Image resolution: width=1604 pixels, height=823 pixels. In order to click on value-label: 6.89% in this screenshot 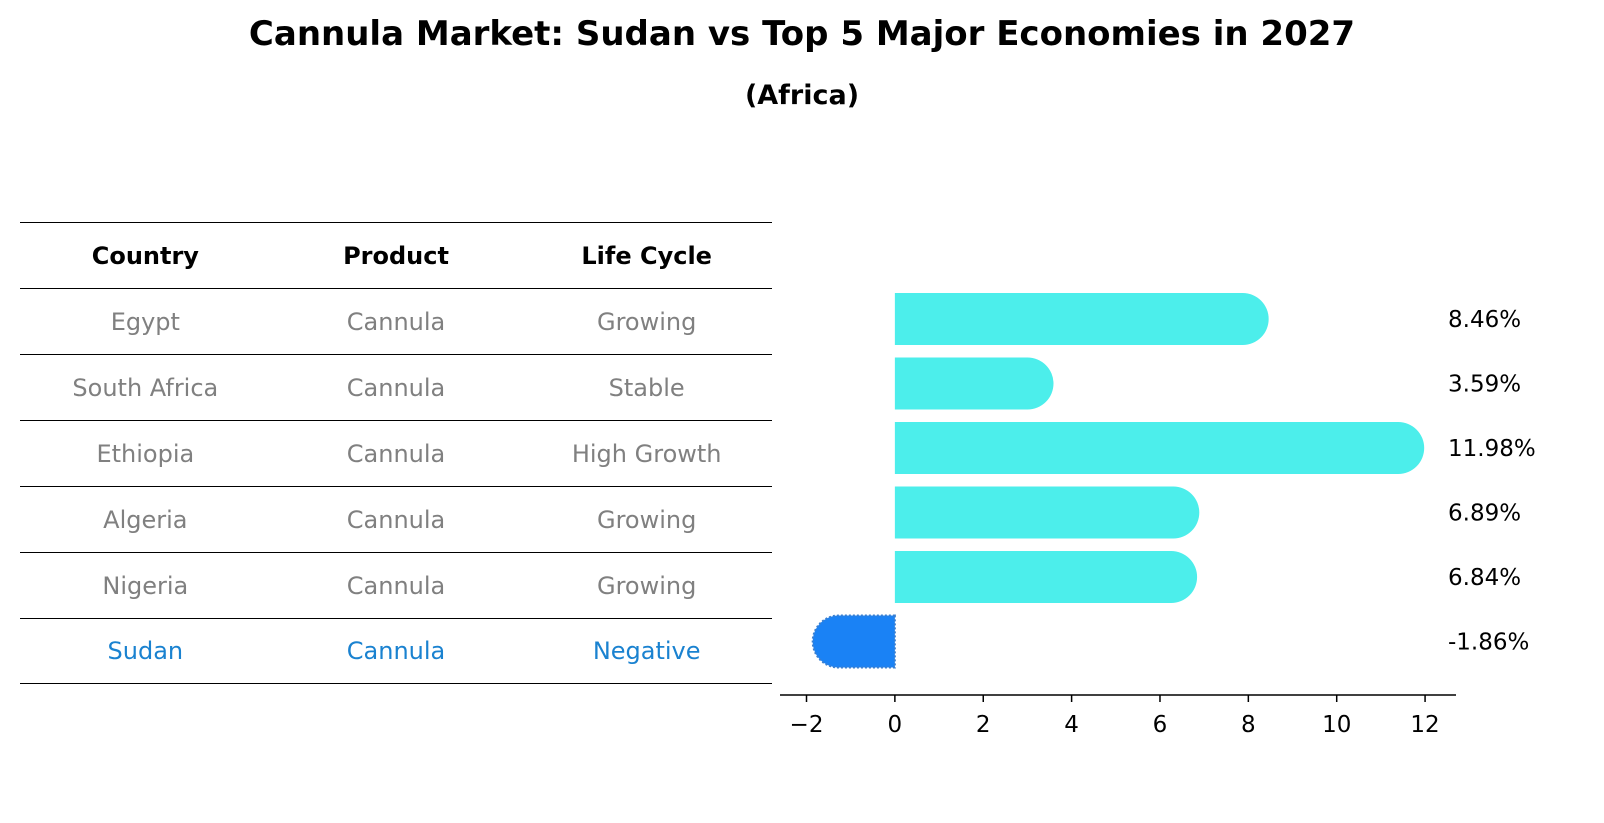, I will do `click(1484, 514)`.